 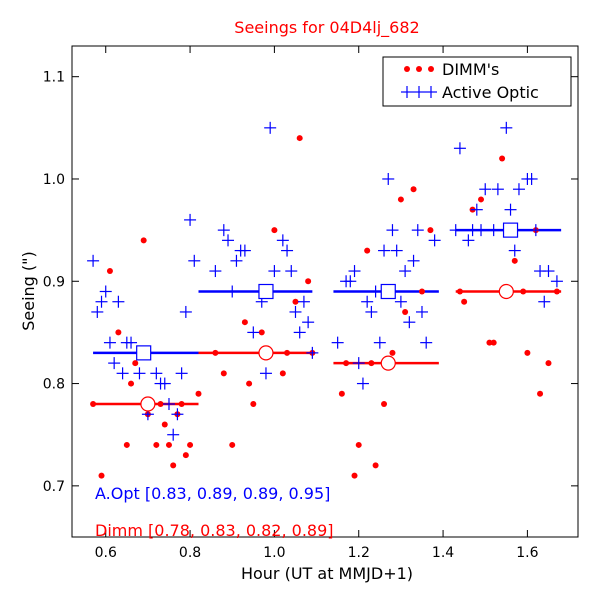 What do you see at coordinates (54, 487) in the screenshot?
I see `y-tick-label: 0.7` at bounding box center [54, 487].